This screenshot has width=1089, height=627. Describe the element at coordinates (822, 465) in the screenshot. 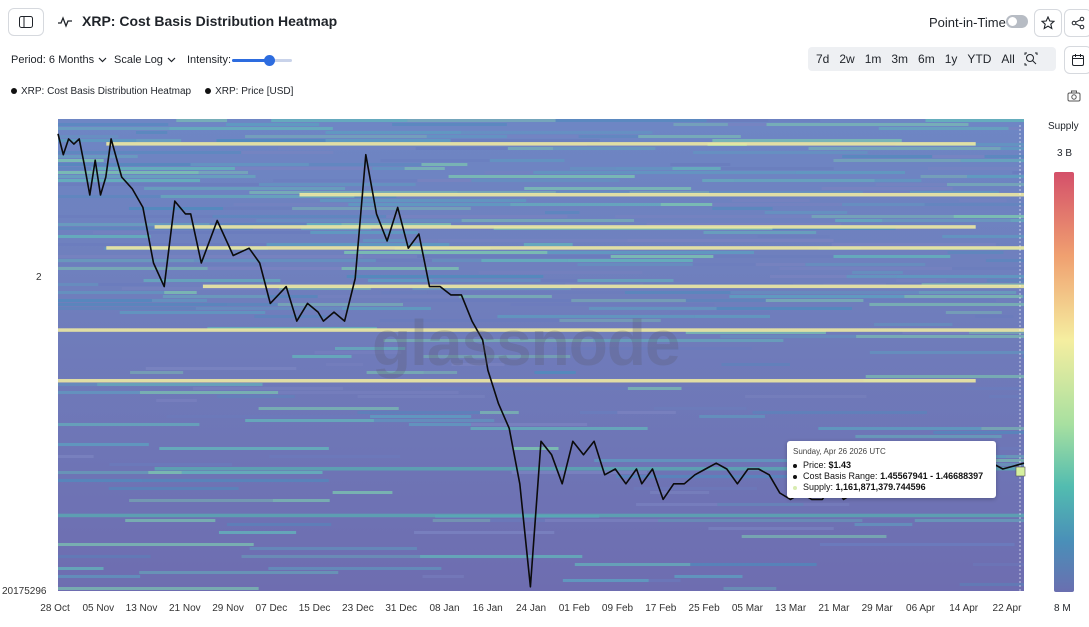

I see `tooltip-price-row: Price: $1.43` at that location.